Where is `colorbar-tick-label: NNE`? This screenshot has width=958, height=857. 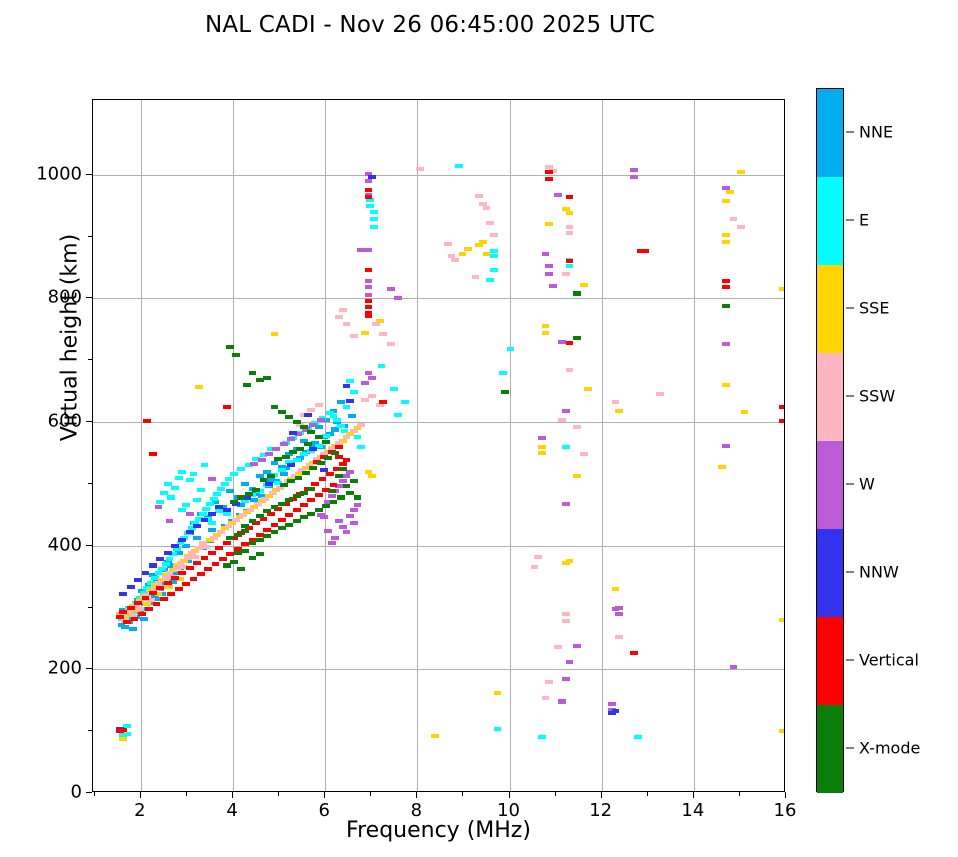 colorbar-tick-label: NNE is located at coordinates (876, 132).